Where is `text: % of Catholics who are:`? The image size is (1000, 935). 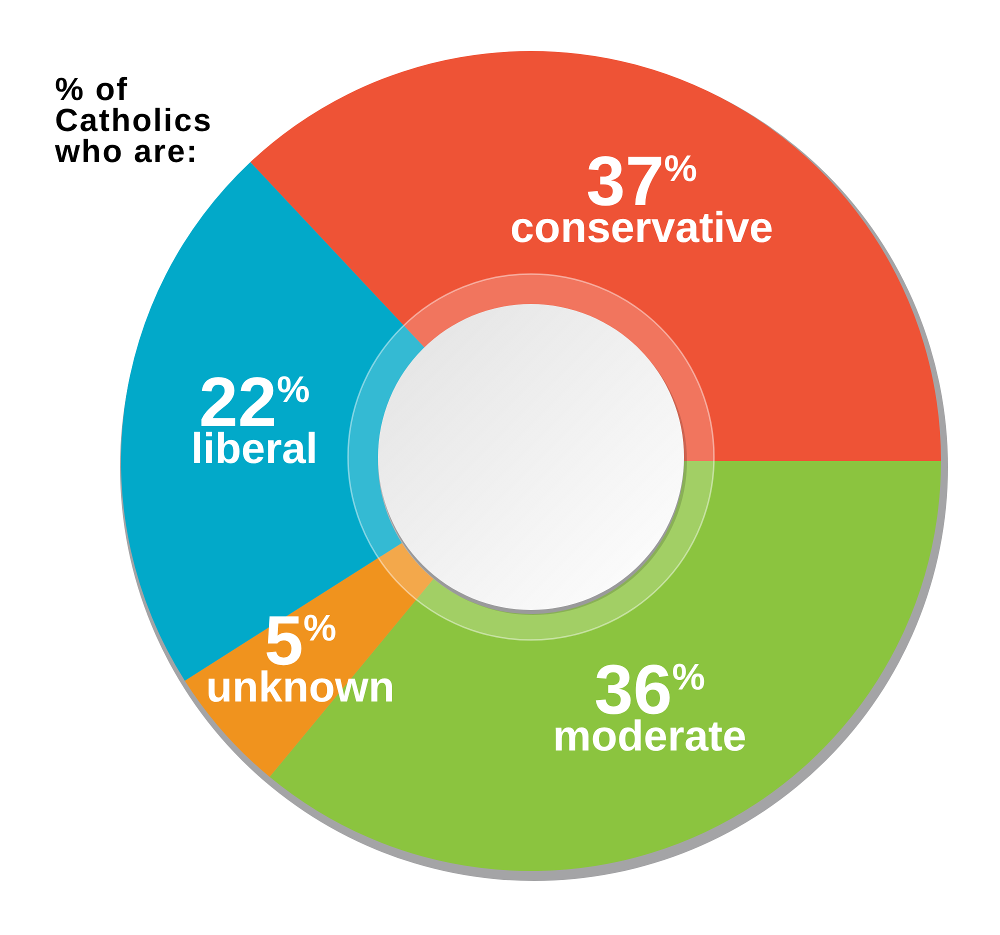
text: % of Catholics who are: is located at coordinates (133, 120).